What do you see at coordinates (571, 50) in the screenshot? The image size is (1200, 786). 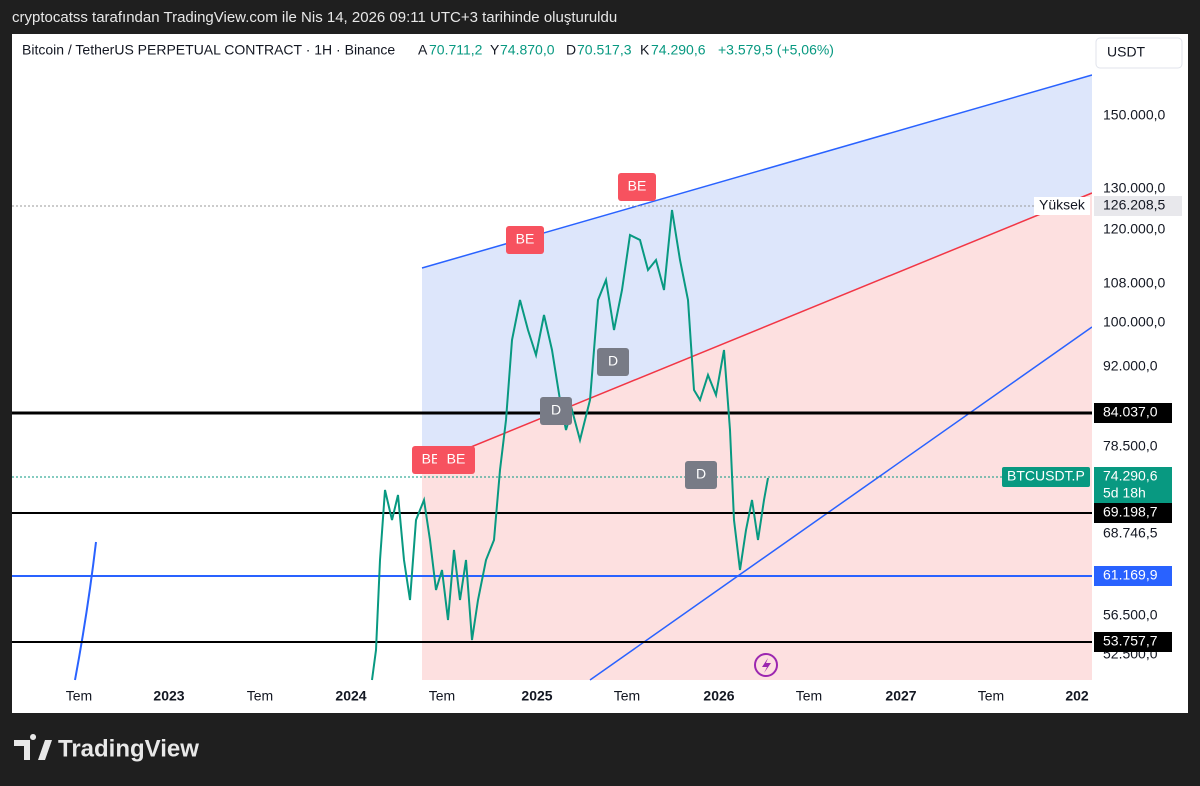 I see `ohlc-label: D` at bounding box center [571, 50].